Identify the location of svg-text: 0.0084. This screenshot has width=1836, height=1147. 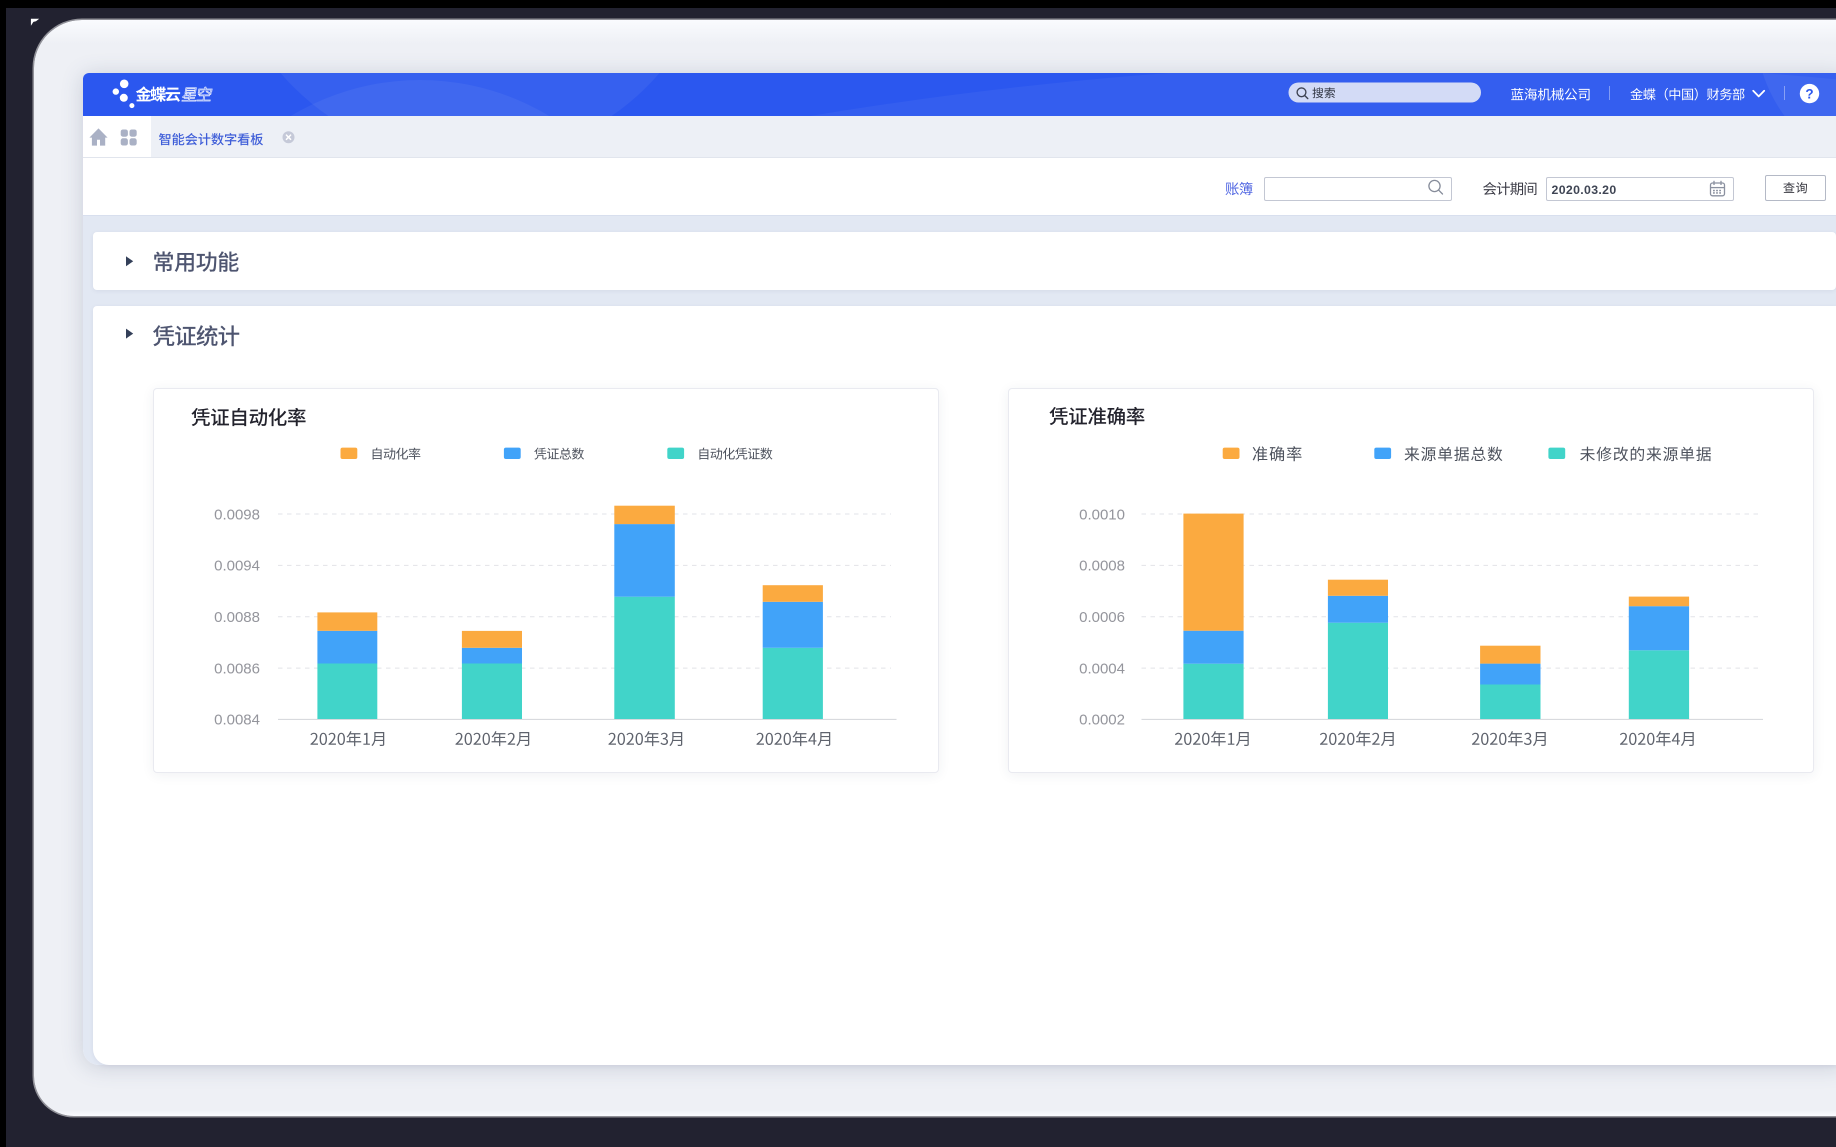
(237, 720).